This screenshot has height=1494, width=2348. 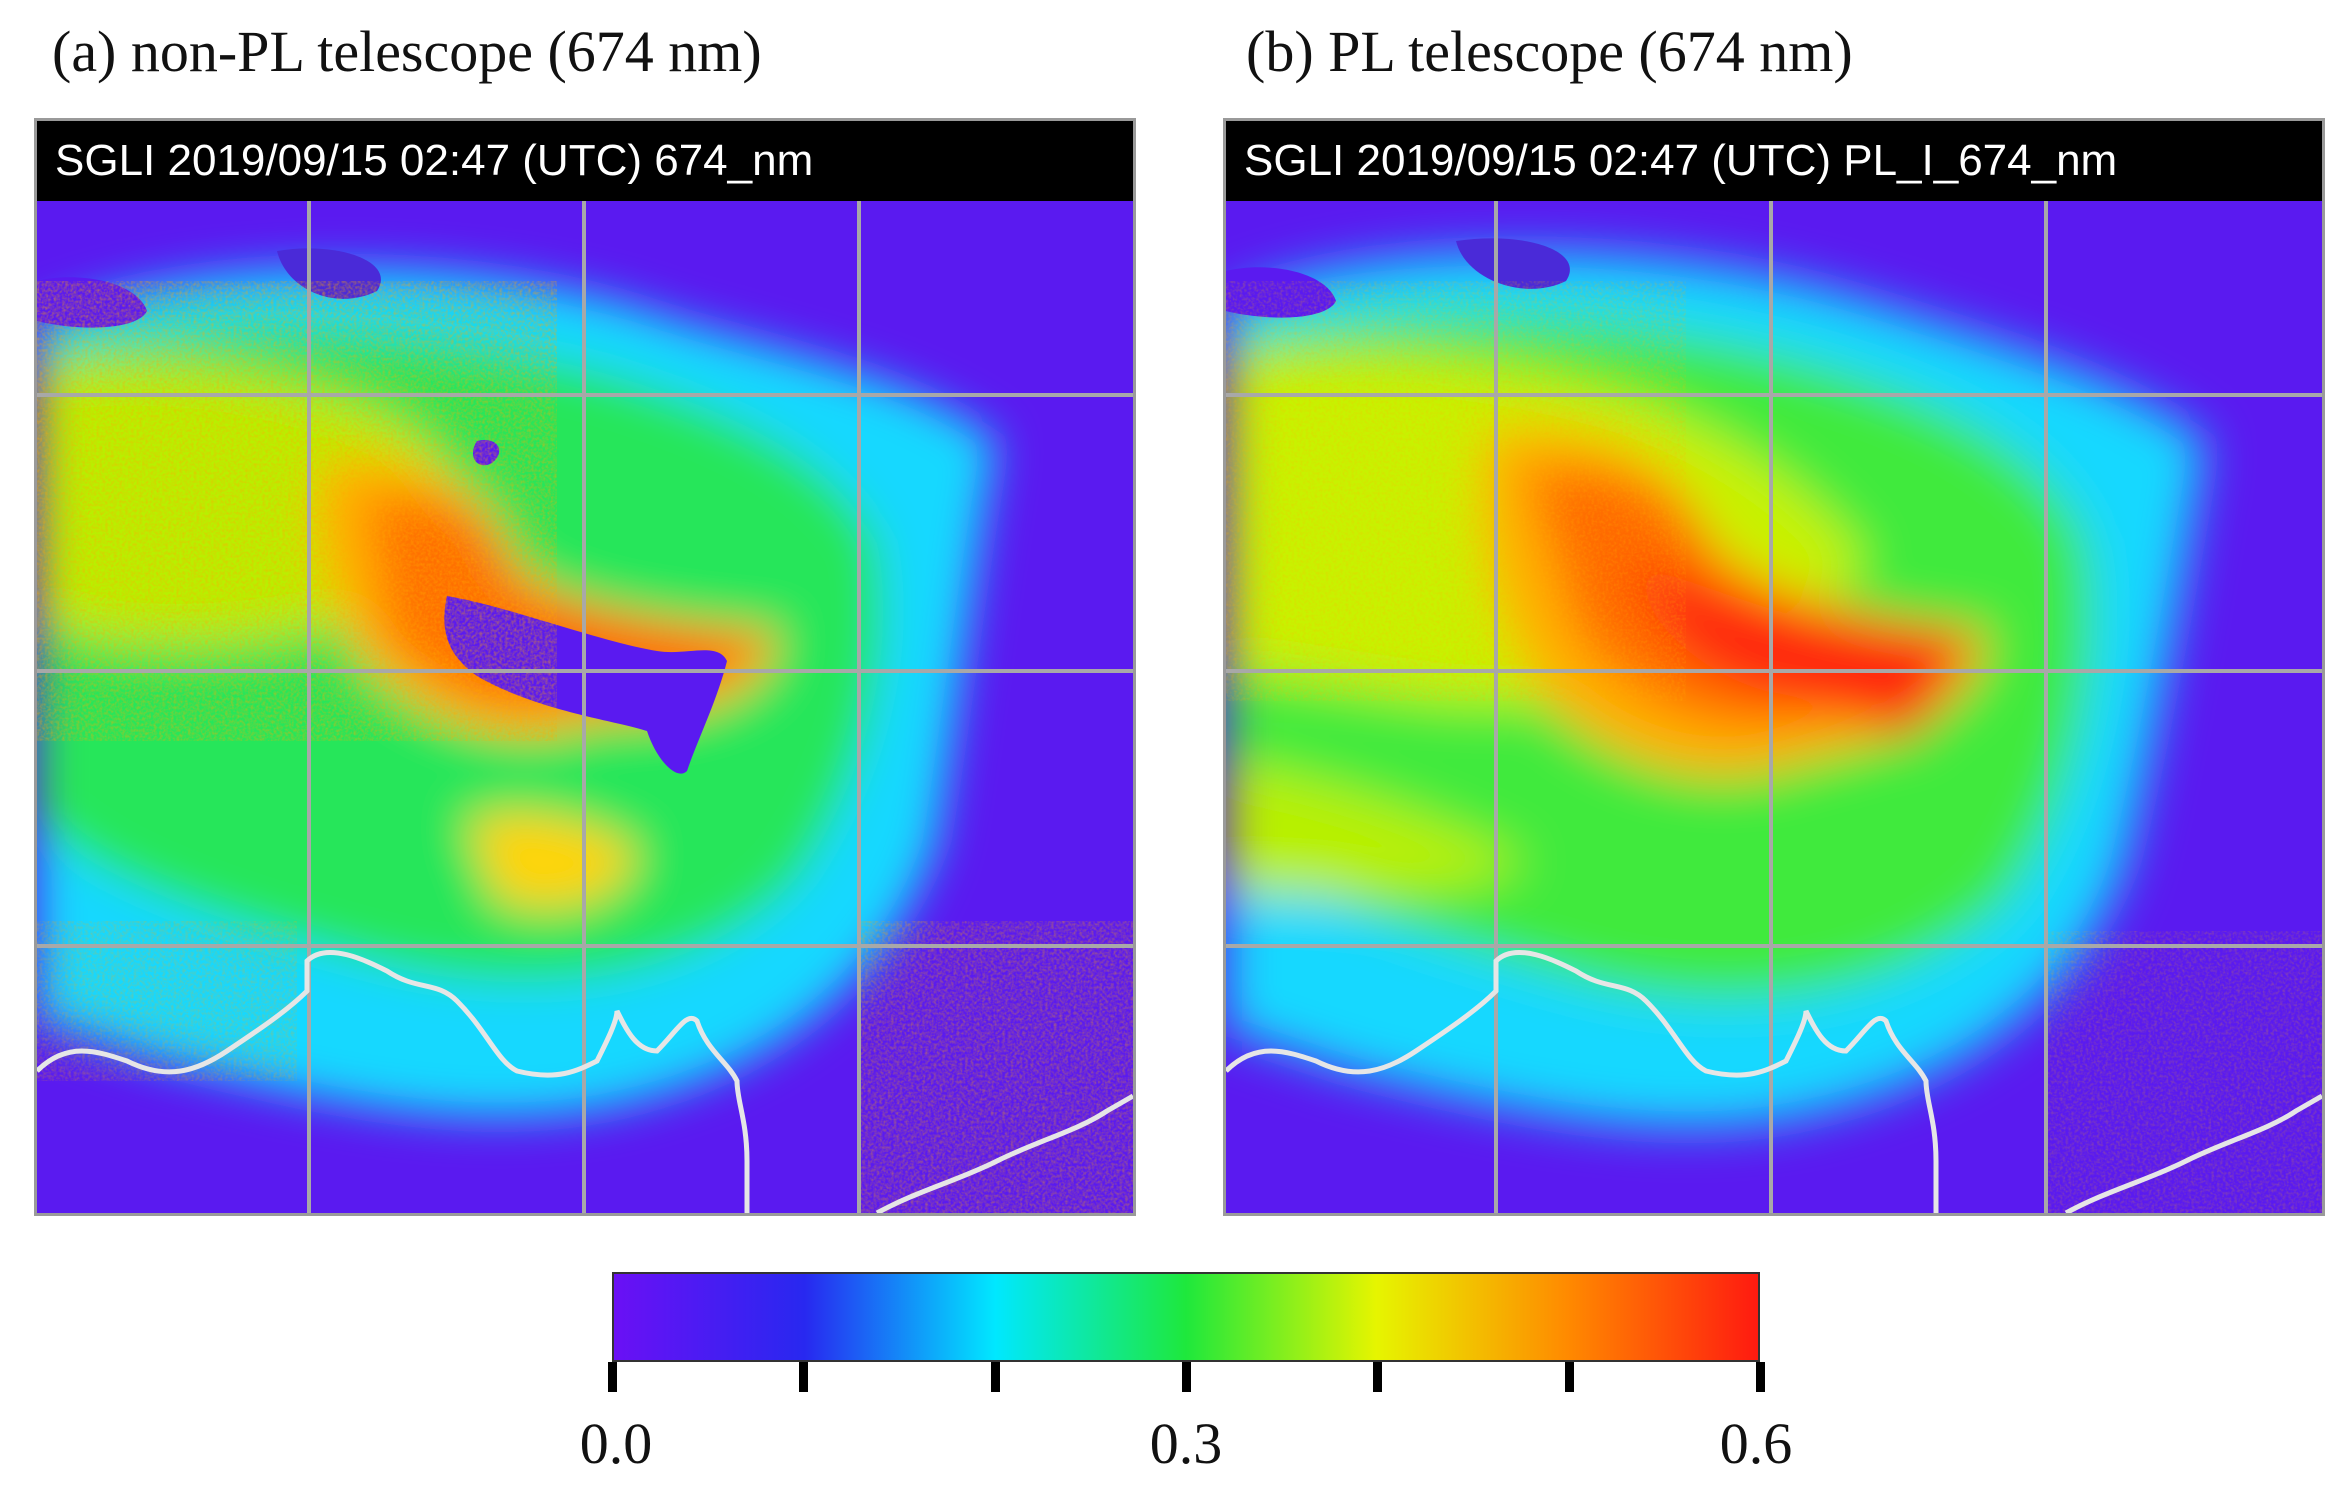 What do you see at coordinates (1186, 1317) in the screenshot?
I see `colorbar` at bounding box center [1186, 1317].